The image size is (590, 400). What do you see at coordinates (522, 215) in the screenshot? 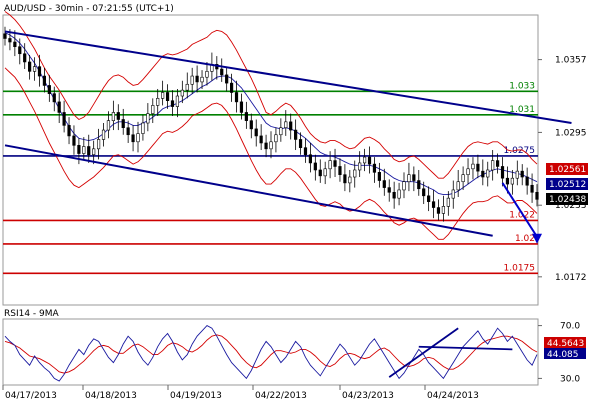
I see `level-label-3: 1.022` at bounding box center [522, 215].